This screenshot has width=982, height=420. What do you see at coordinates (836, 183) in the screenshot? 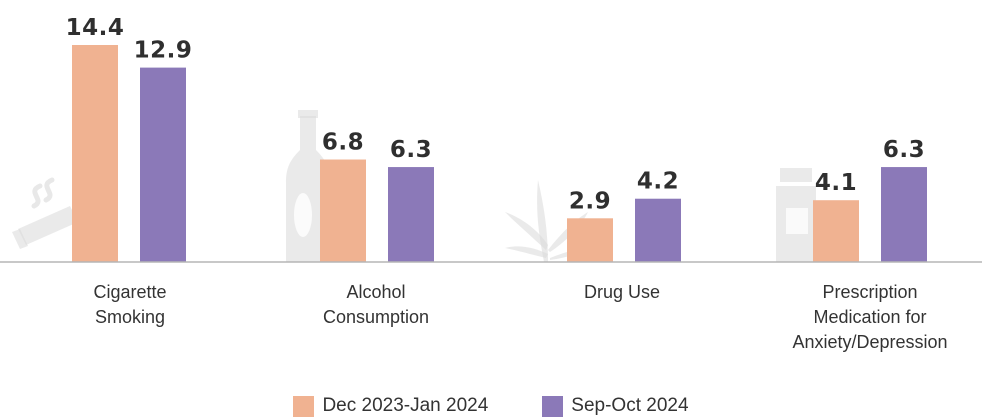
I see `value-label: 4.1` at bounding box center [836, 183].